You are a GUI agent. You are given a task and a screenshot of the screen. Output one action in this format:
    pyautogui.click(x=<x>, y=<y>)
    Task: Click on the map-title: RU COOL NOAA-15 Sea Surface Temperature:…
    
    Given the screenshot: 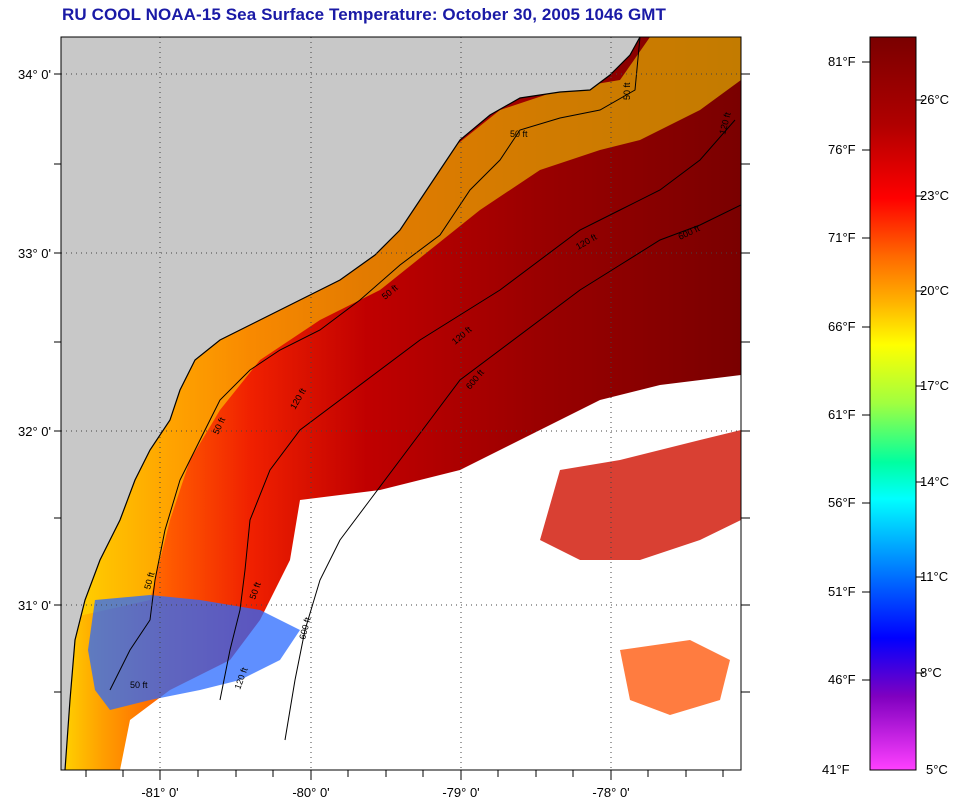 What is the action you would take?
    pyautogui.click(x=364, y=14)
    